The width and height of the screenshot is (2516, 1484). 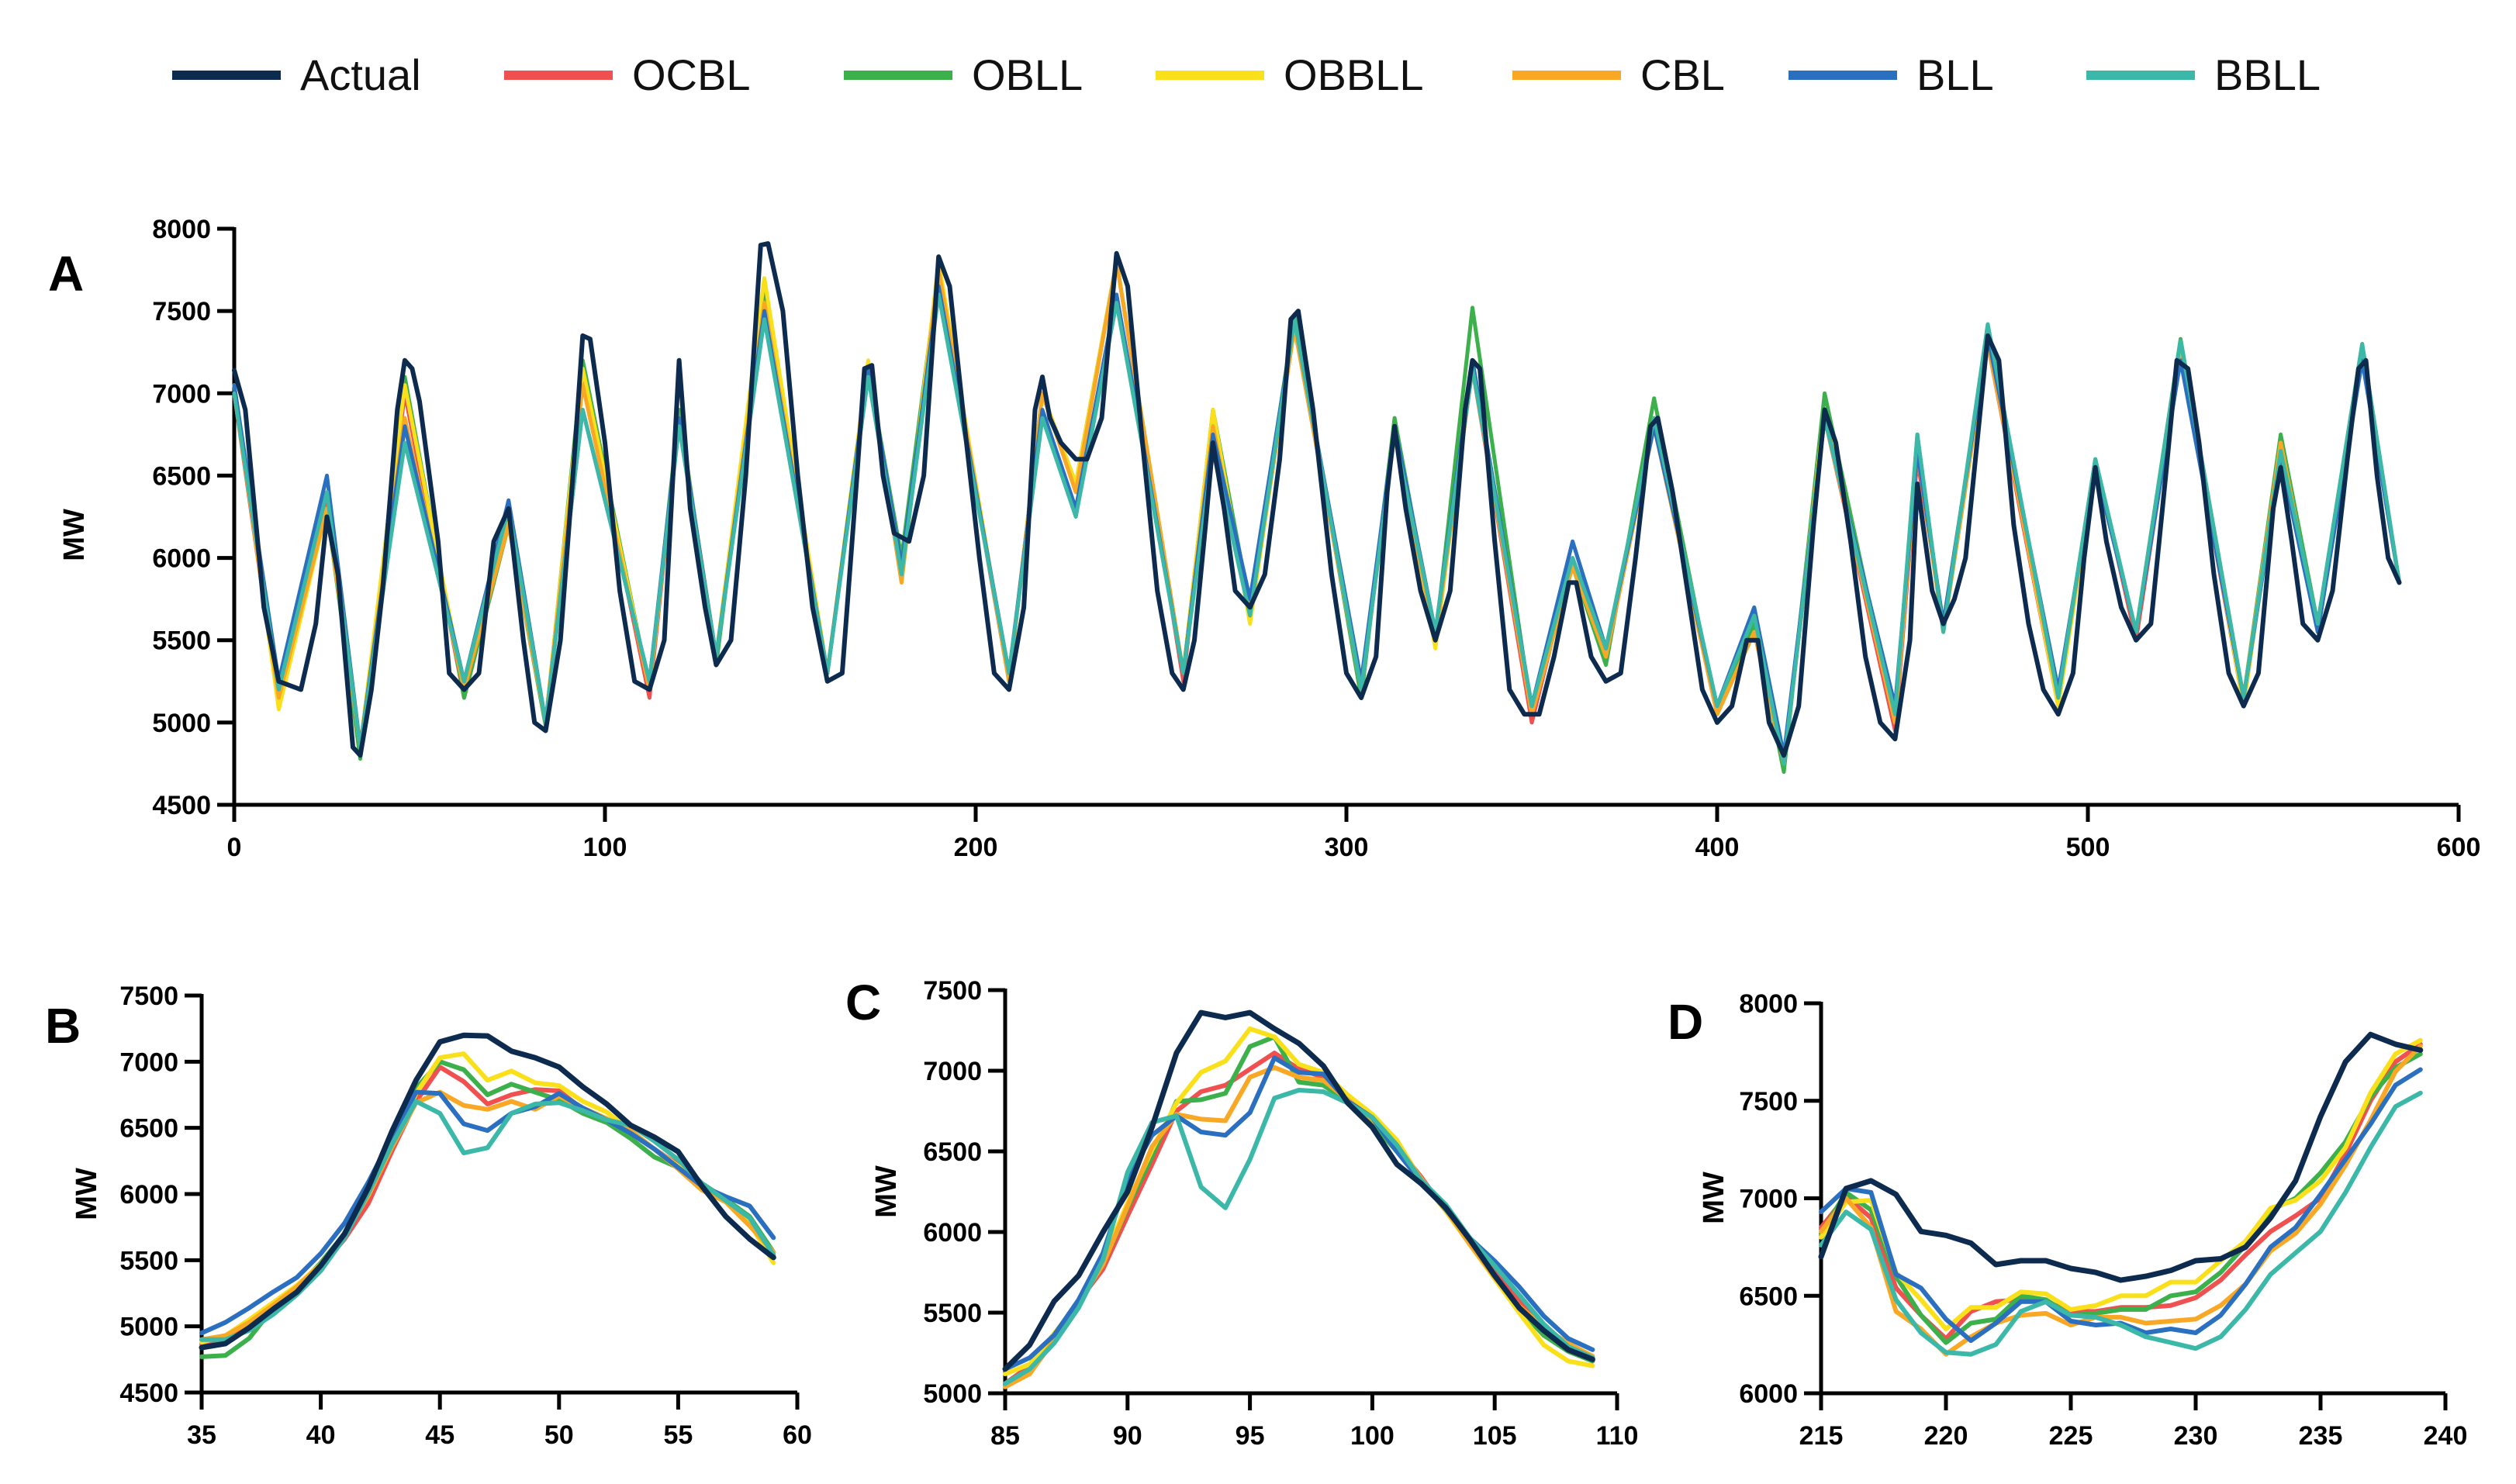 I want to click on panel-letter: C, so click(x=863, y=1003).